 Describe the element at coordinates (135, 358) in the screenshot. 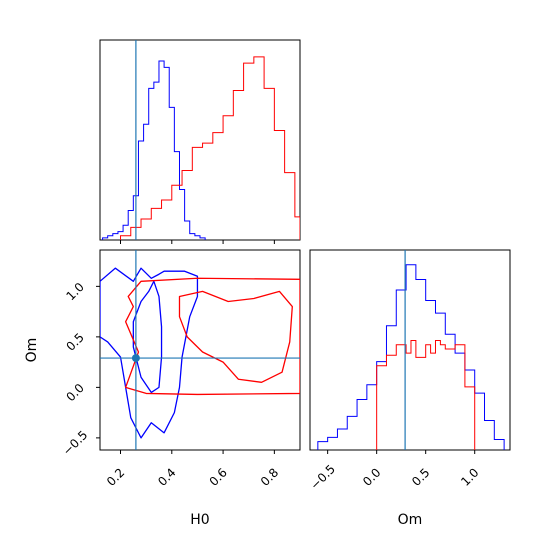

I see `truth-point` at that location.